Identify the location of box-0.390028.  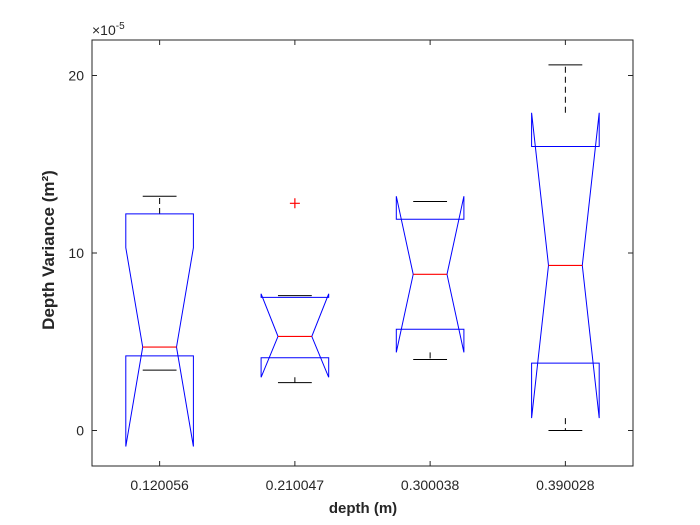
(565, 247).